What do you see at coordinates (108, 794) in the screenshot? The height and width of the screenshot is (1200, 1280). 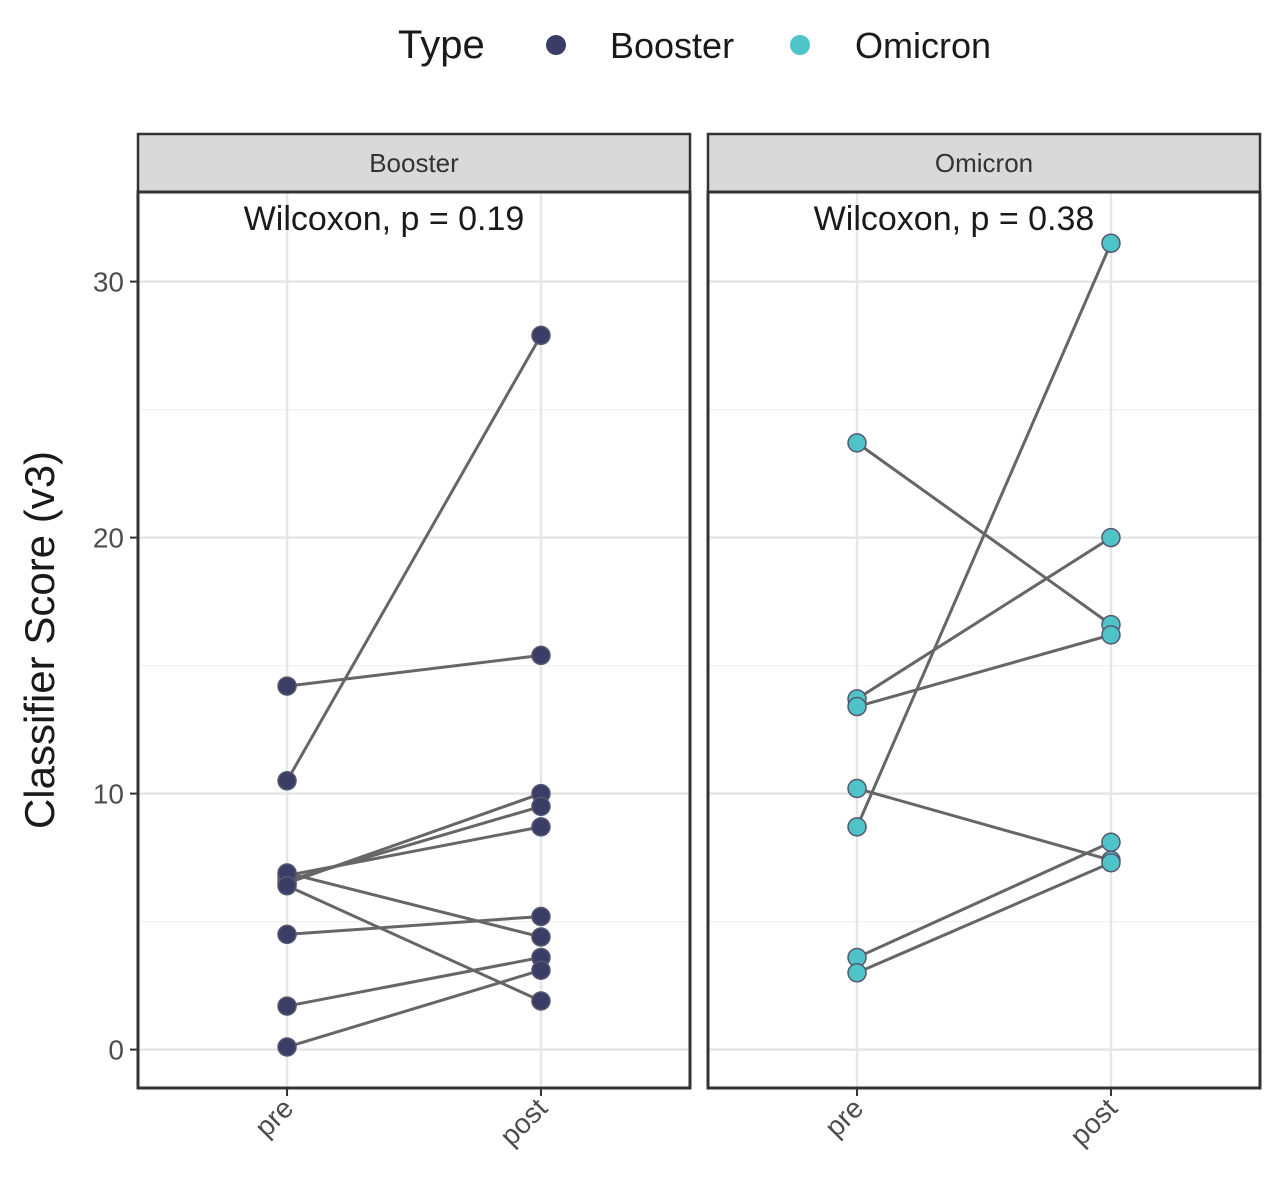 I see `y-tick-label: 10` at bounding box center [108, 794].